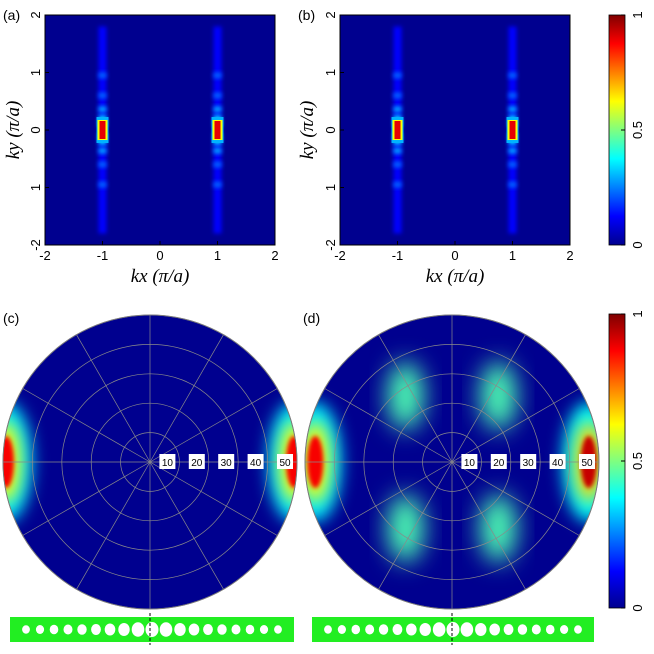 The image size is (654, 654). I want to click on panel-label-d: (d), so click(311, 318).